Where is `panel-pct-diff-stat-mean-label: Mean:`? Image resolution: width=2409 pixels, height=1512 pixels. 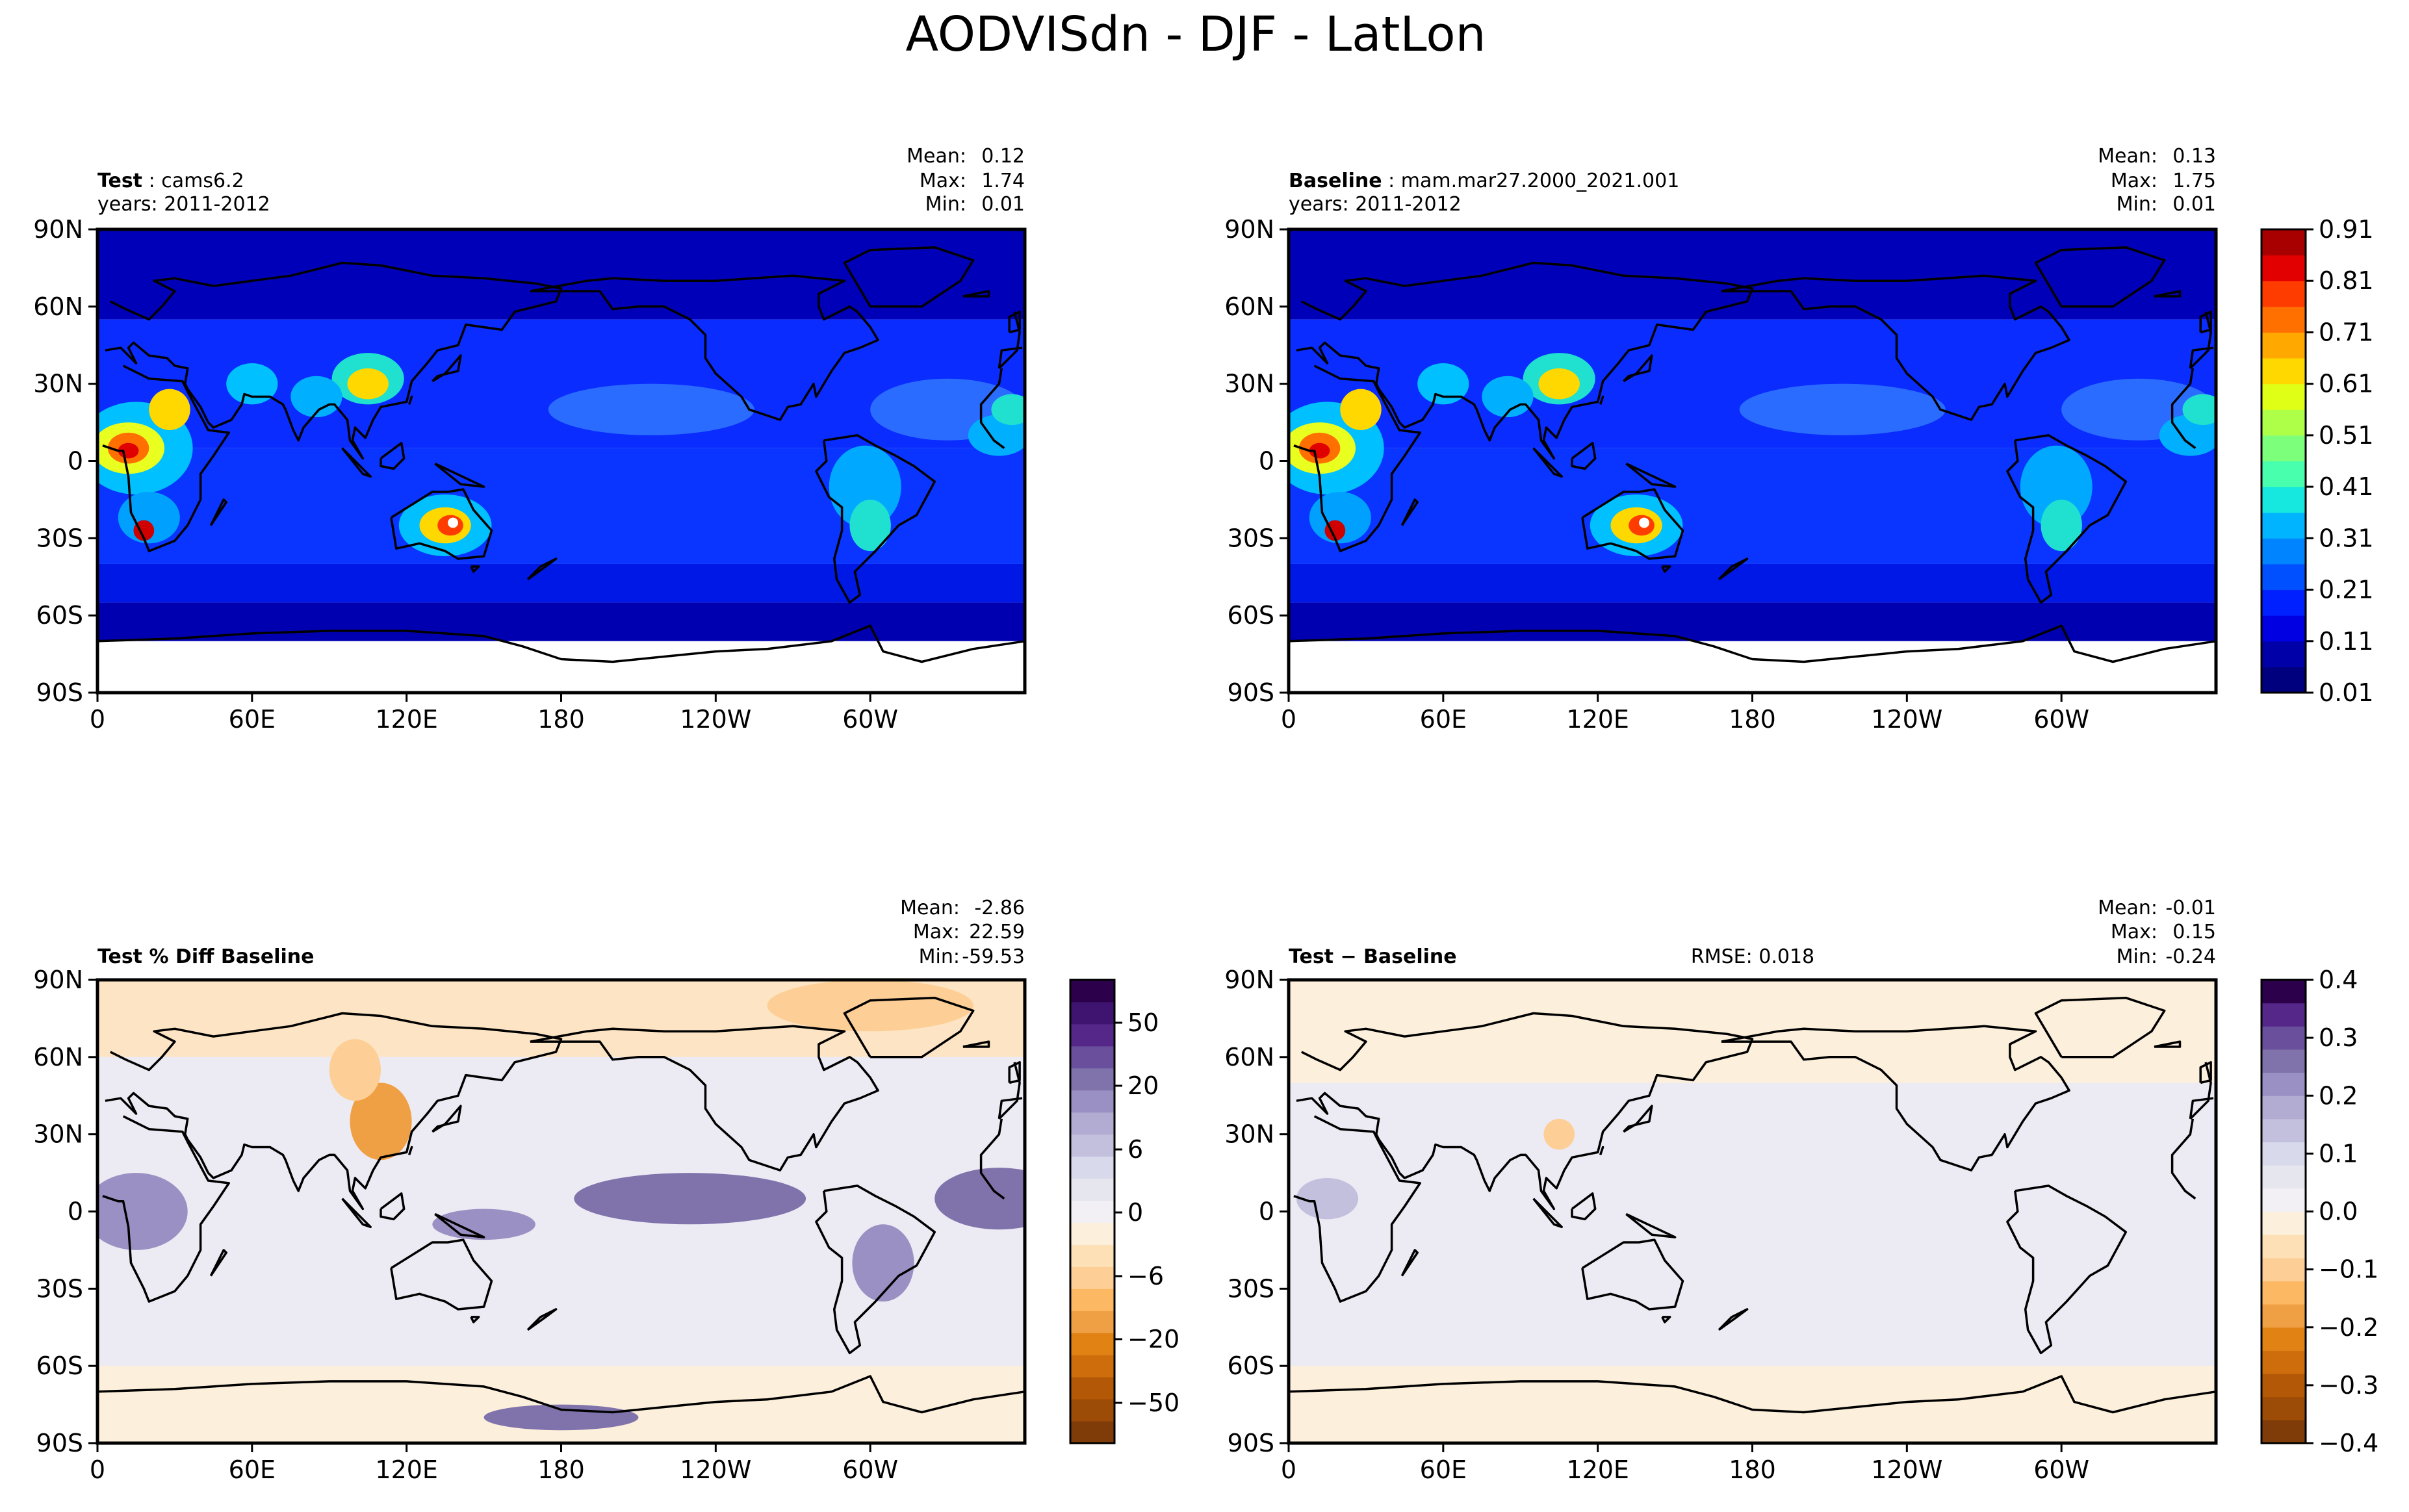
panel-pct-diff-stat-mean-label: Mean: is located at coordinates (930, 908).